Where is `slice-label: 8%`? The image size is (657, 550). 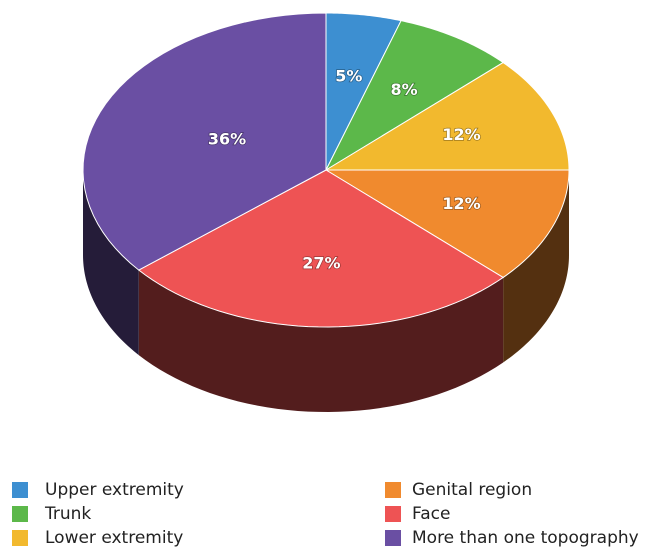 slice-label: 8% is located at coordinates (404, 89).